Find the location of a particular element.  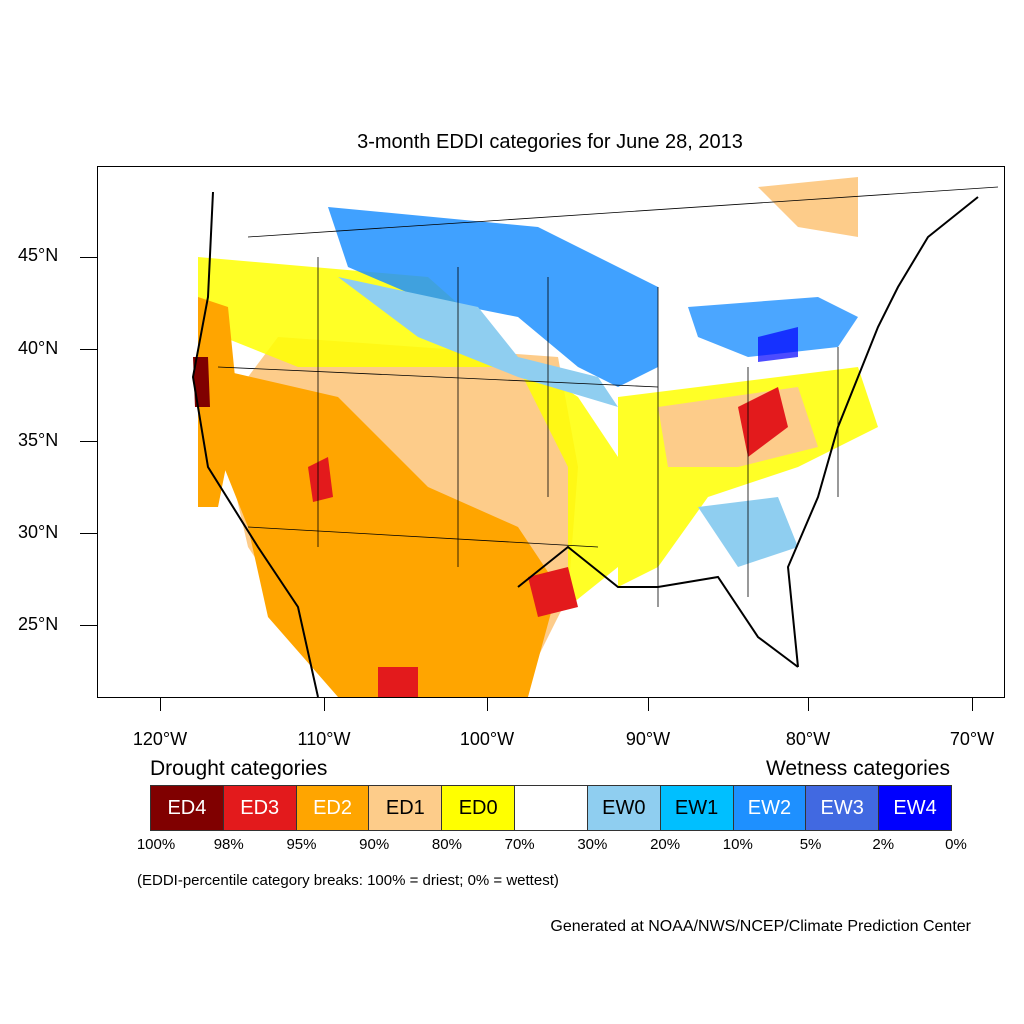

legend-break-label: 98% is located at coordinates (228, 844).